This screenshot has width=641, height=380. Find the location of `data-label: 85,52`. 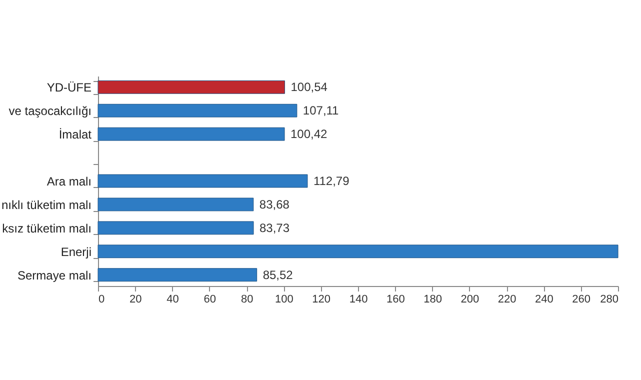

data-label: 85,52 is located at coordinates (278, 275).